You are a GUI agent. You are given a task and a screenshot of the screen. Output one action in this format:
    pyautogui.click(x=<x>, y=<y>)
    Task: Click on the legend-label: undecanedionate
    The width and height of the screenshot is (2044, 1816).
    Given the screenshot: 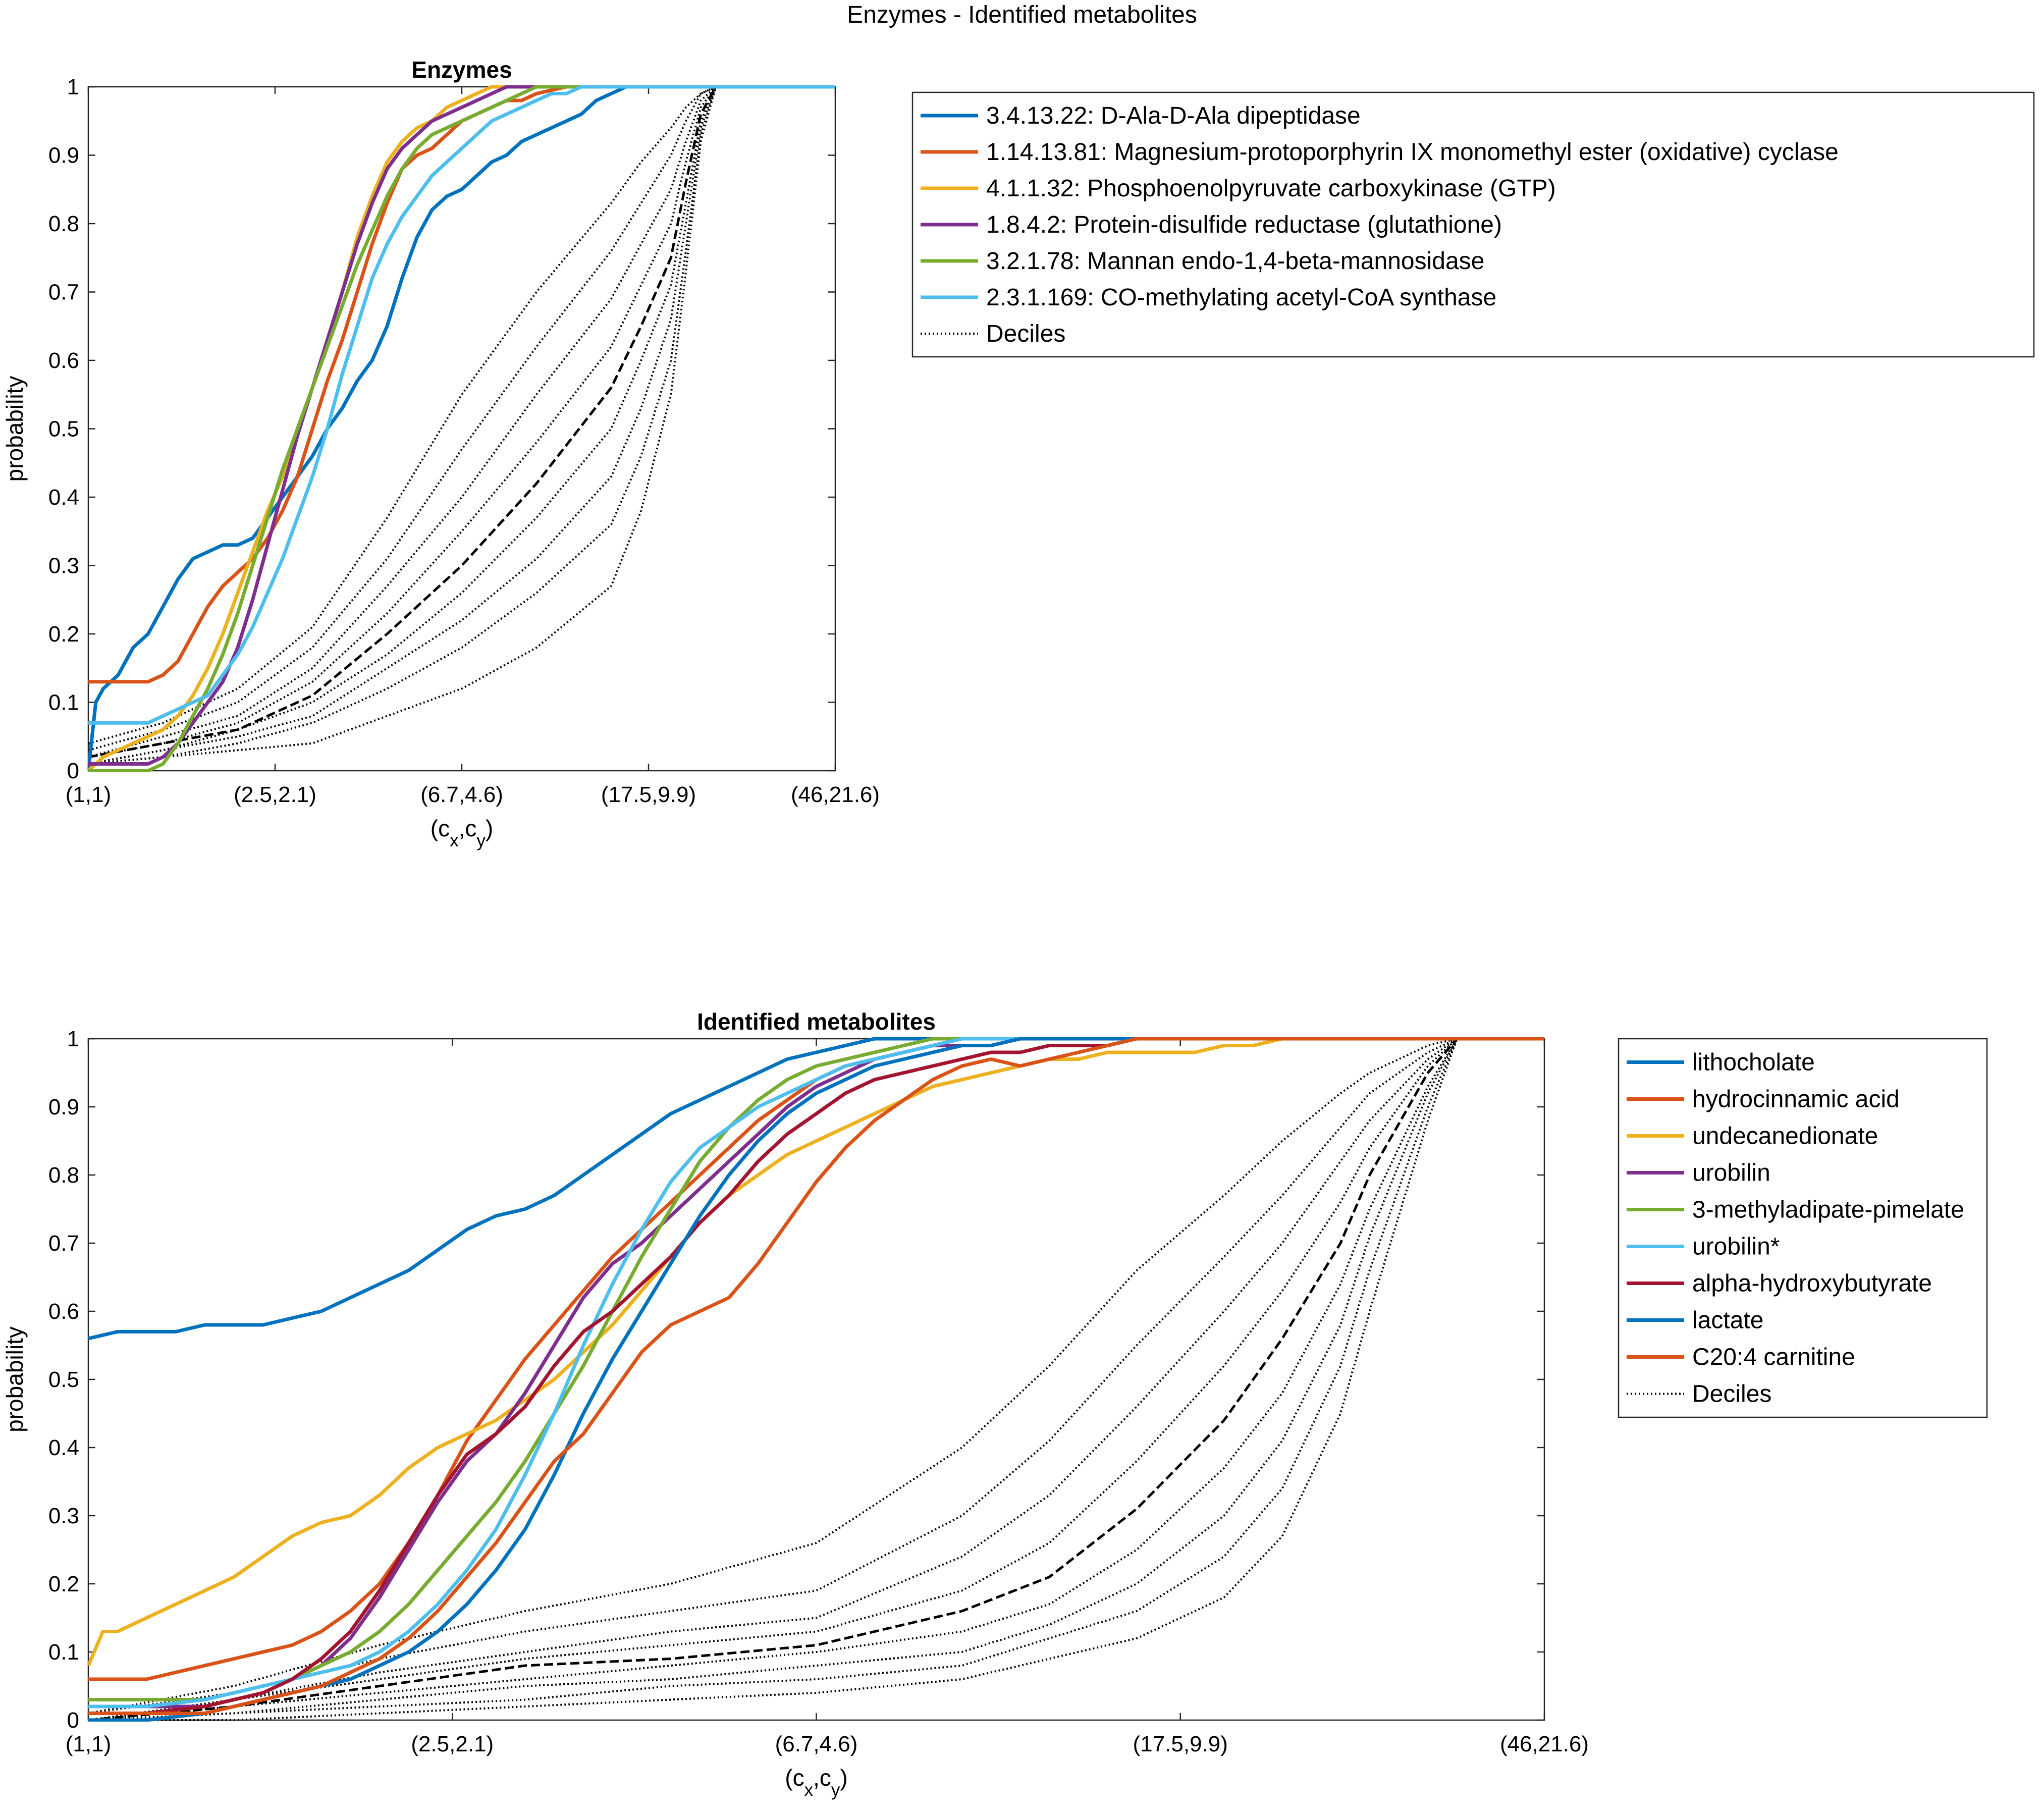 What is the action you would take?
    pyautogui.click(x=1785, y=1136)
    